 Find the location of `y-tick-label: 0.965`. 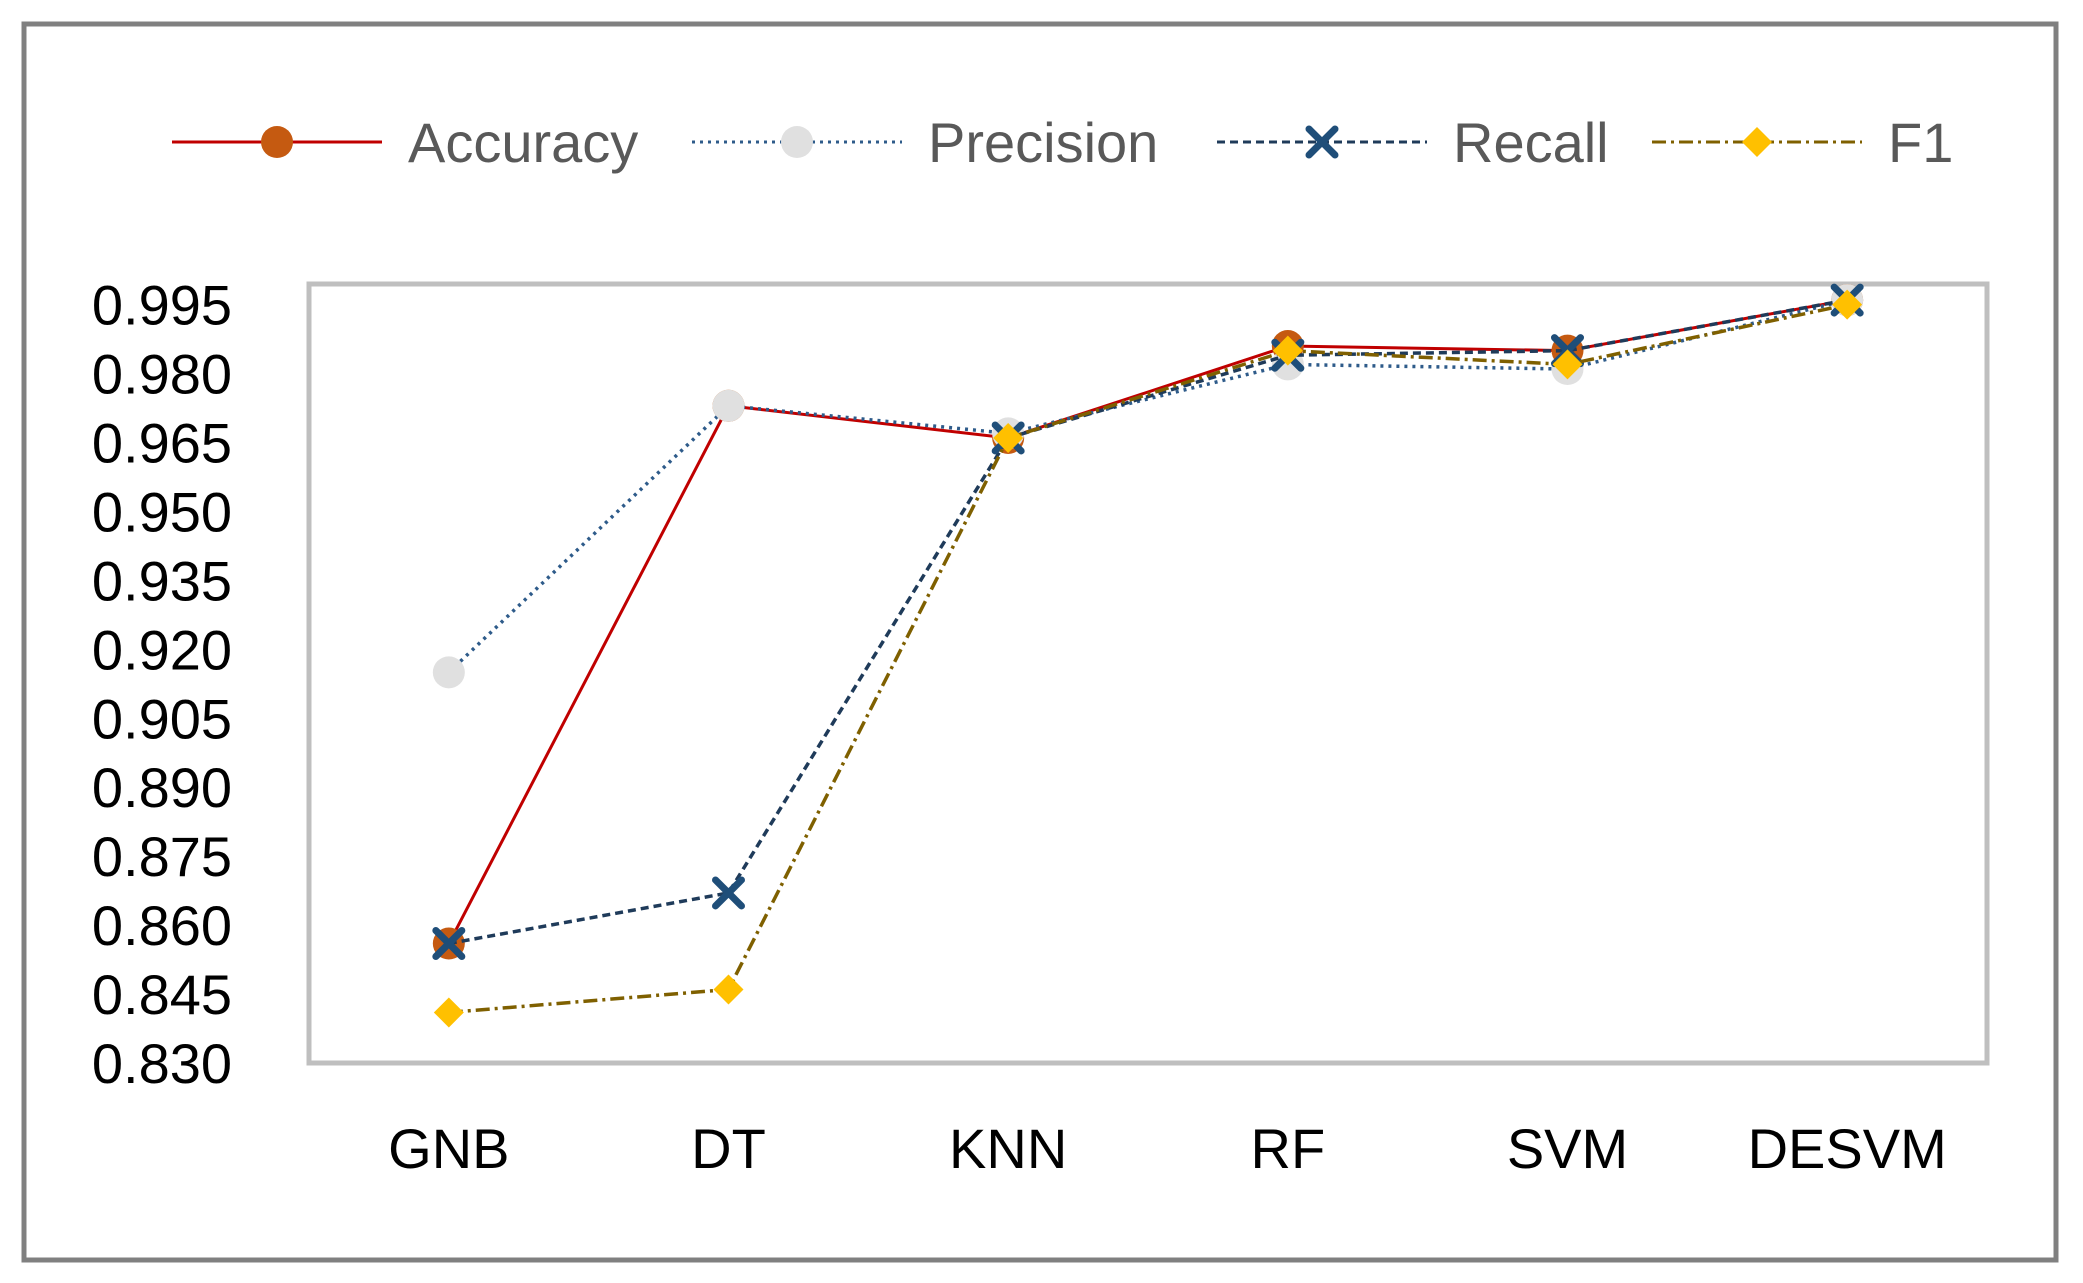

y-tick-label: 0.965 is located at coordinates (162, 443).